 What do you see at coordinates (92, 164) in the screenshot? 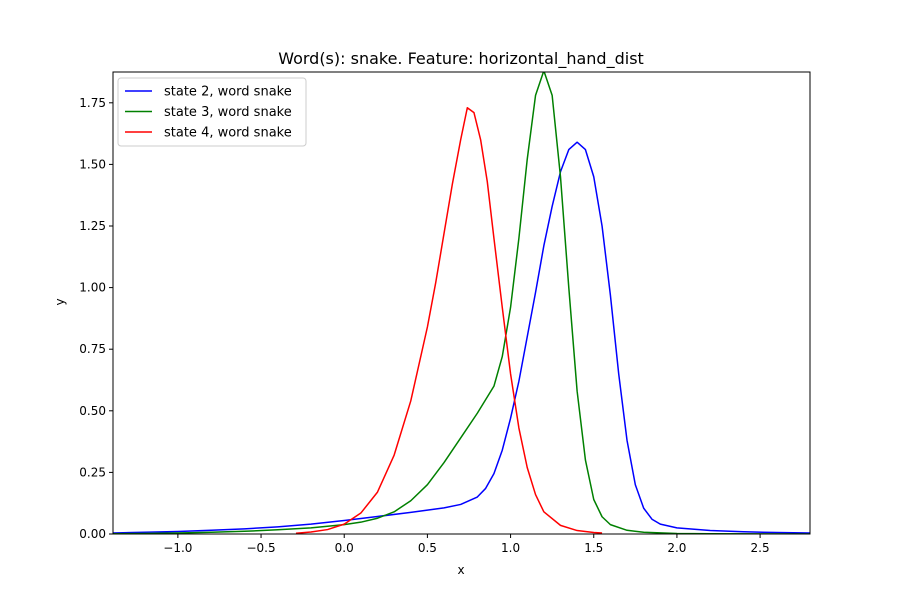
I see `y-tick-label: 1.50` at bounding box center [92, 164].